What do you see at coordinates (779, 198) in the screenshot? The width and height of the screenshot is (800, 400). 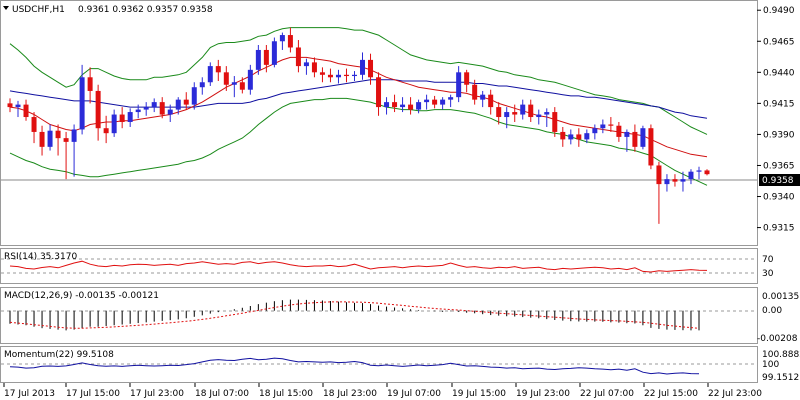 I see `price-tick-label-6: 0.9340` at bounding box center [779, 198].